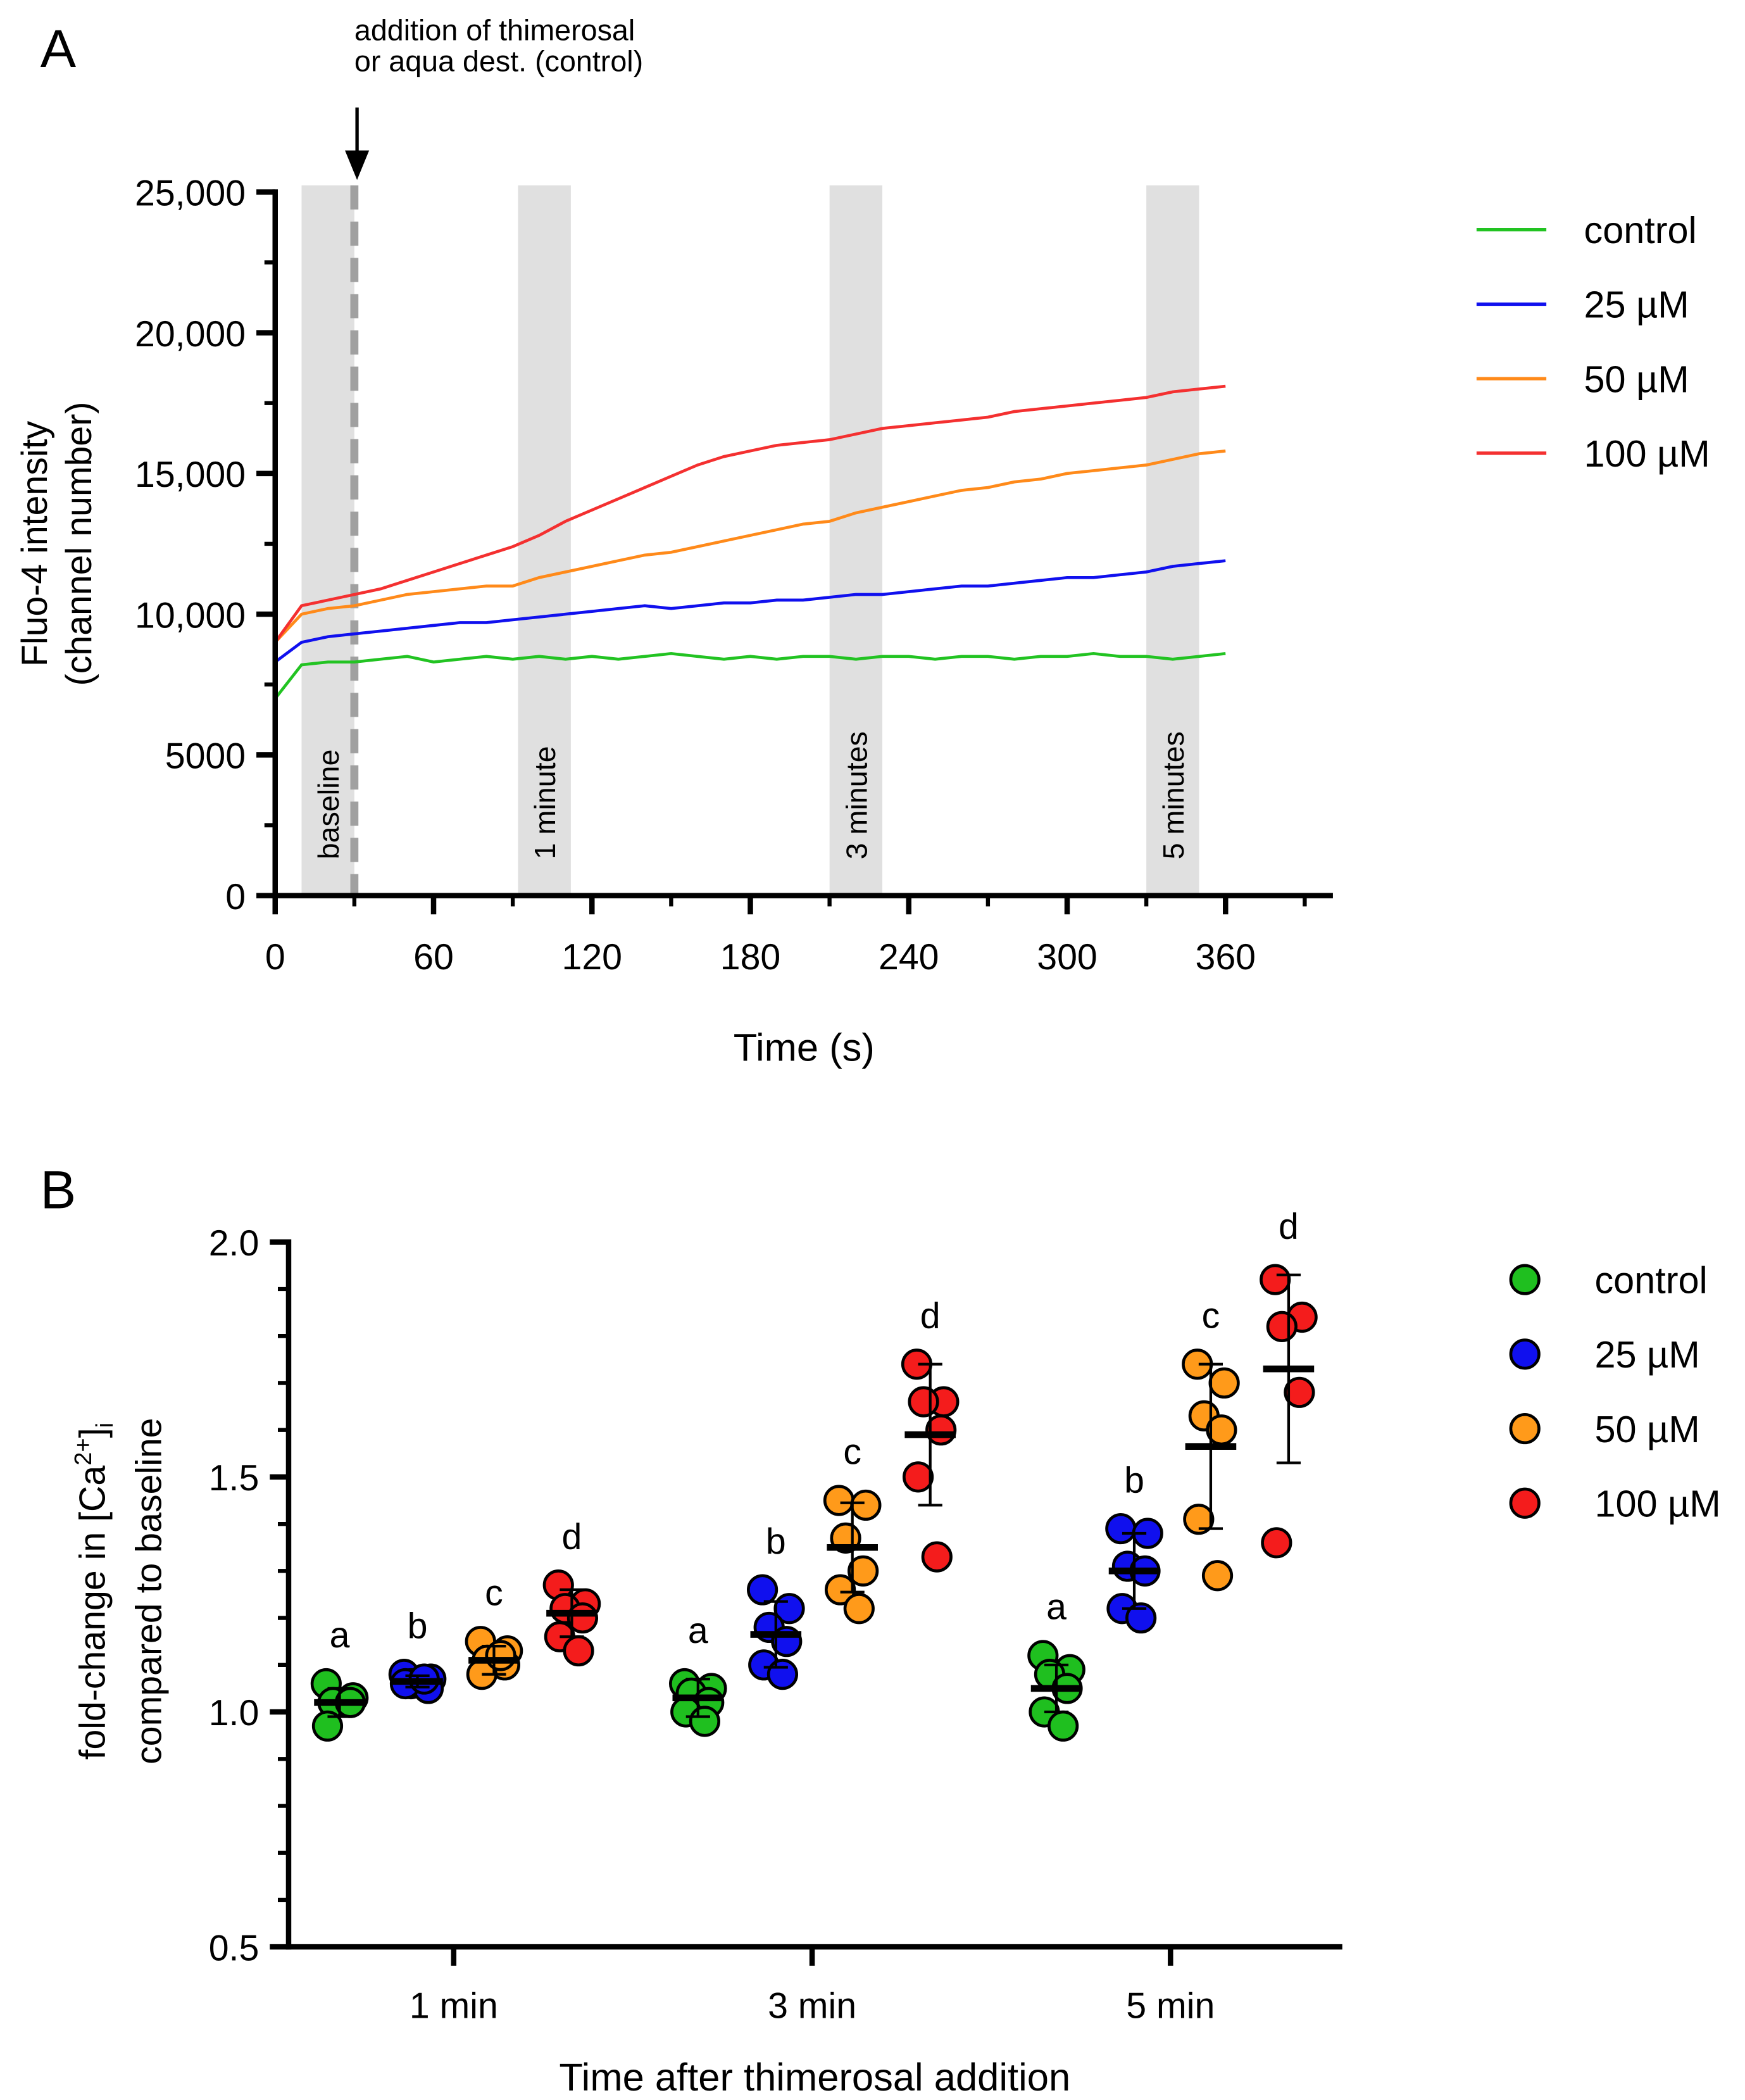 This screenshot has width=1745, height=2100. I want to click on y-tick-label: 15,000, so click(190, 475).